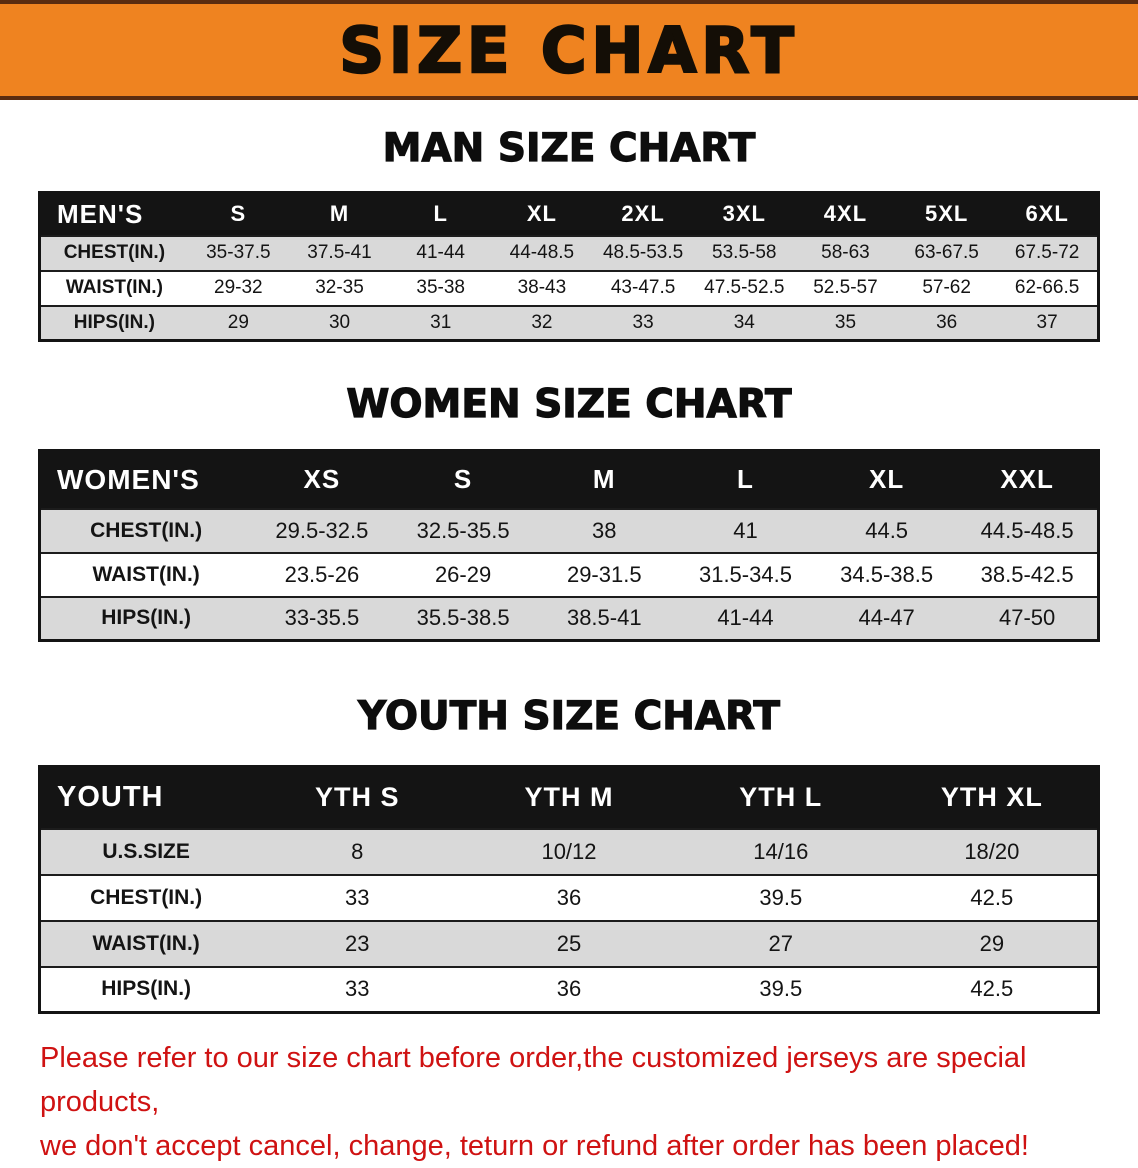  I want to click on measurement-value-cell: 23.5-26, so click(322, 574).